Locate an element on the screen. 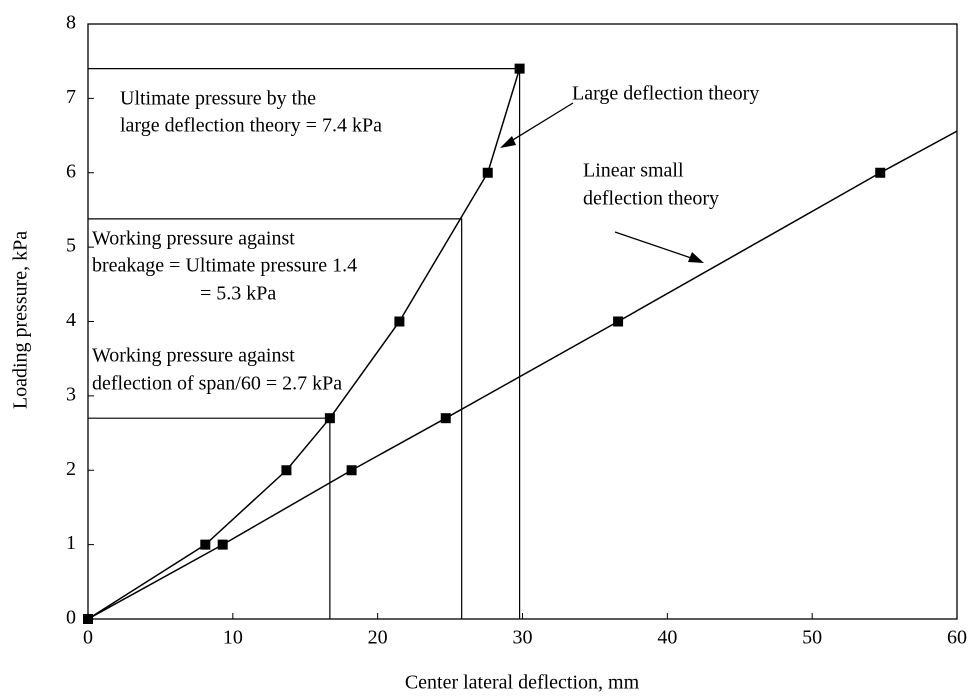 This screenshot has width=971, height=696. x-tick-label: 0 is located at coordinates (88, 638).